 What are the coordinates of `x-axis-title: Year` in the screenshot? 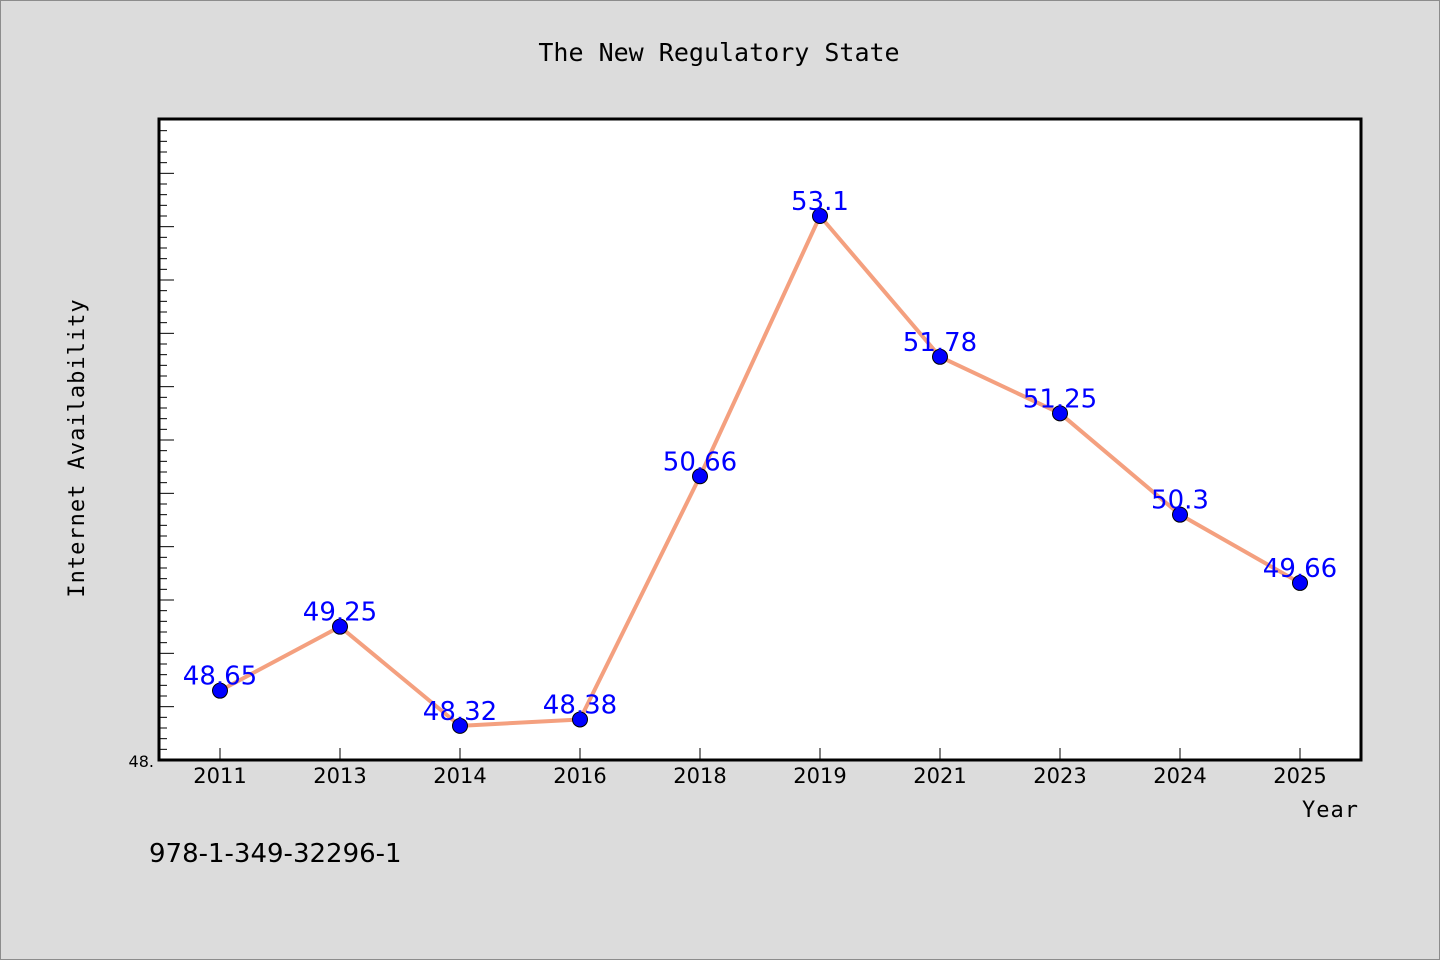 It's located at (1330, 810).